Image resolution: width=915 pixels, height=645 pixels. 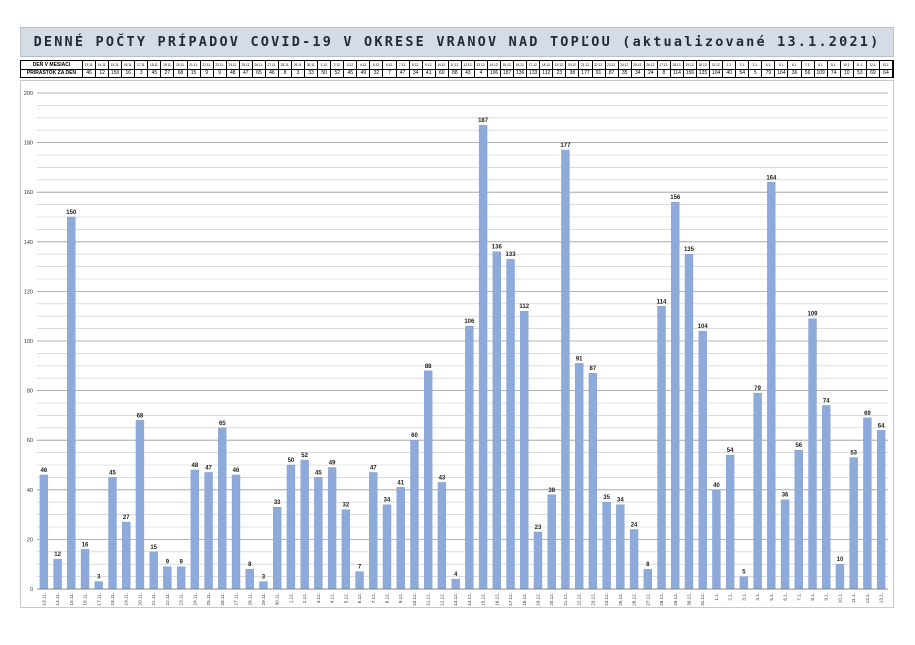 What do you see at coordinates (808, 65) in the screenshot?
I see `table-date-cell: 7.1.` at bounding box center [808, 65].